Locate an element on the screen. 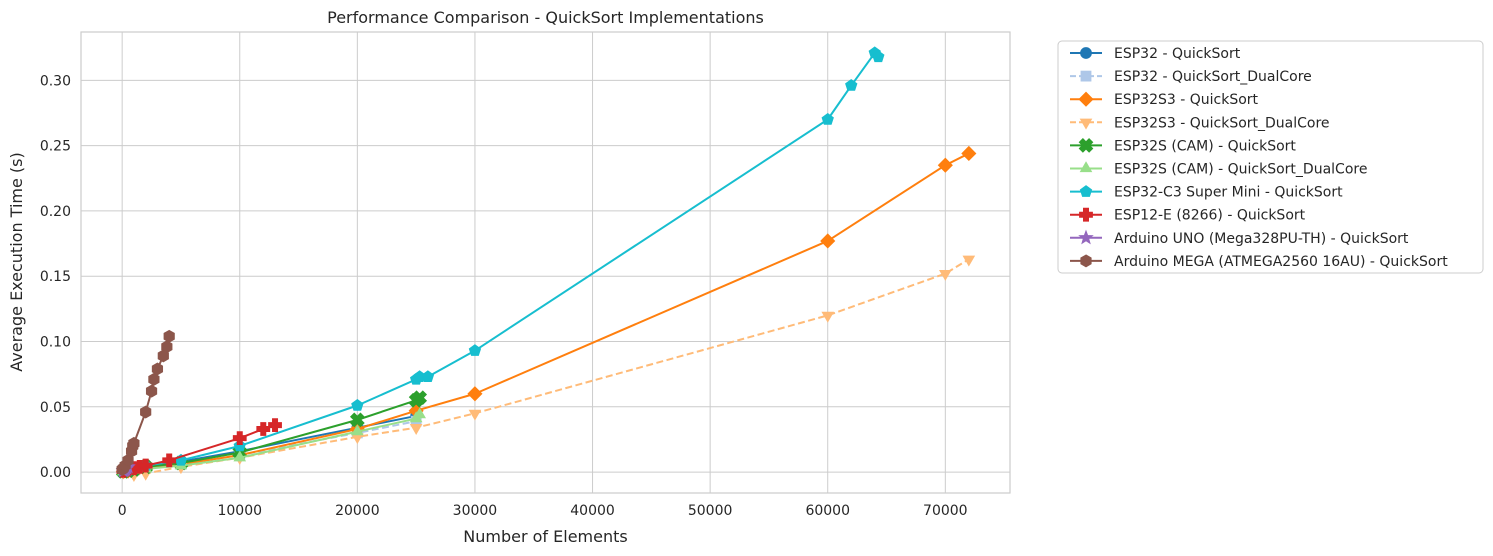 The image size is (1493, 556). y-tick-label: 0.00 is located at coordinates (55, 473).